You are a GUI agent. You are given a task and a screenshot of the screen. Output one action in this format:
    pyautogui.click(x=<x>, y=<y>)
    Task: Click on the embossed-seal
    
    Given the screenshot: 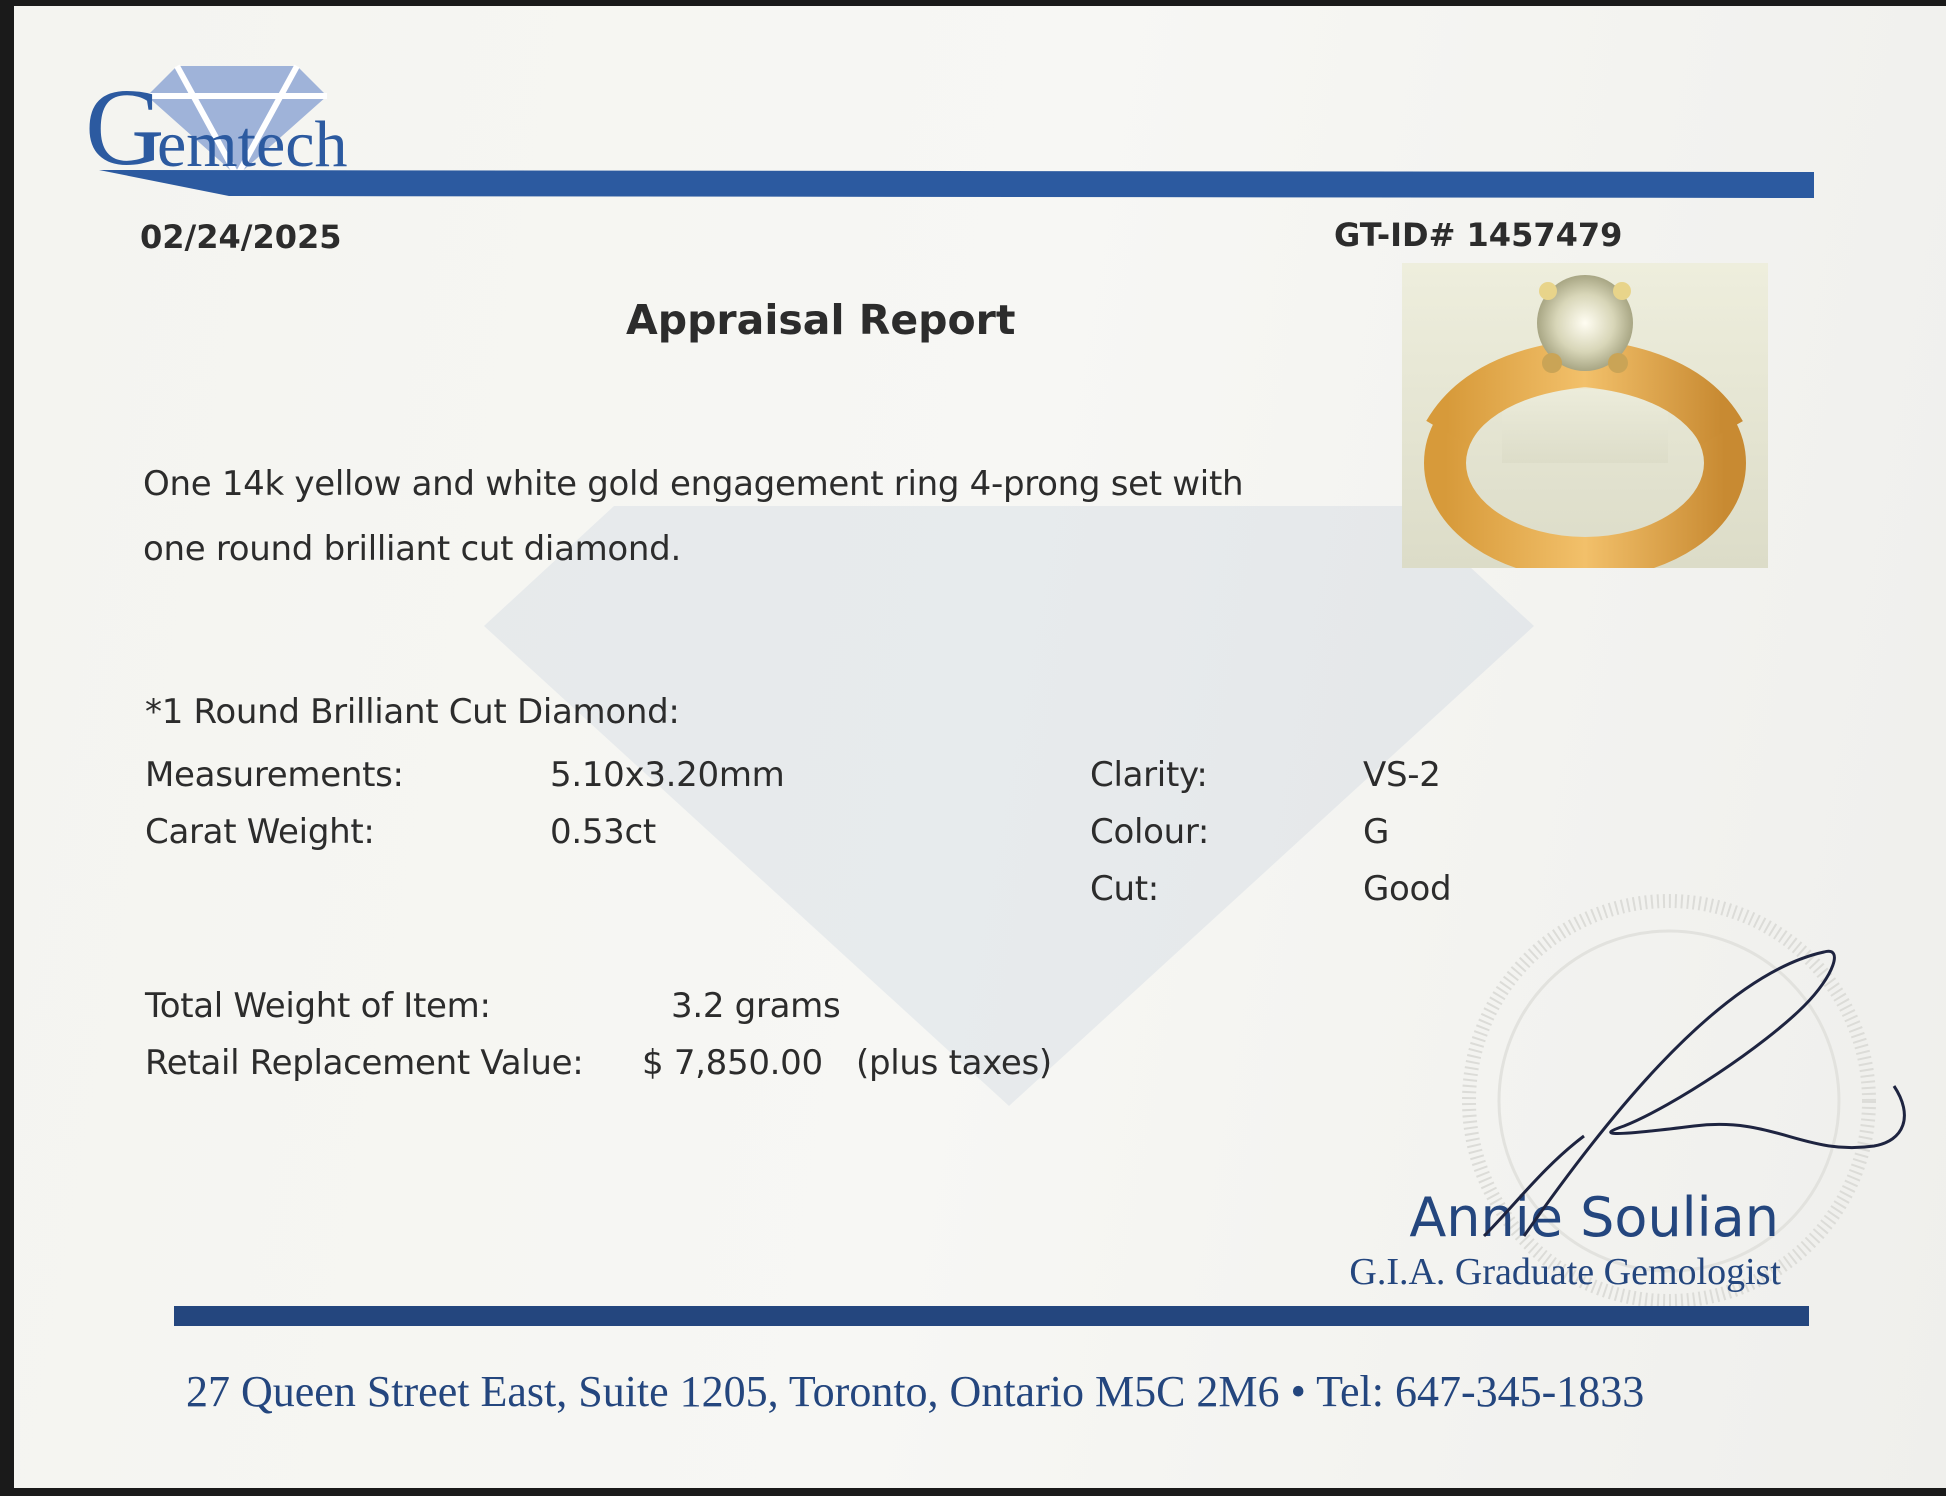 What is the action you would take?
    pyautogui.click(x=1669, y=1101)
    